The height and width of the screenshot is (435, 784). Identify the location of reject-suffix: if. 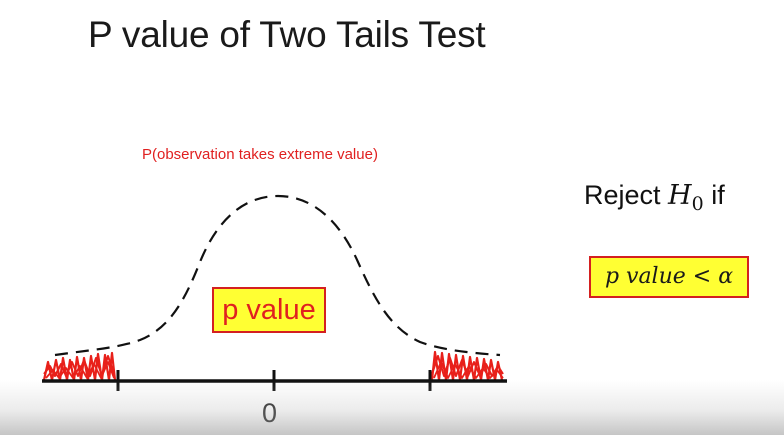
(714, 195).